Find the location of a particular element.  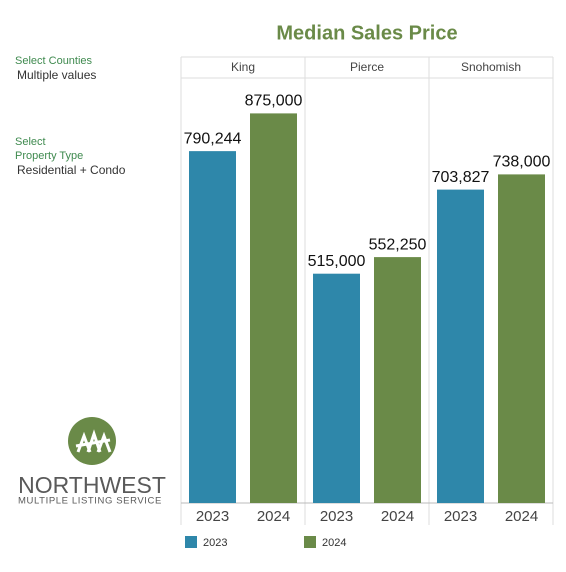

value-label: 738,000 is located at coordinates (522, 162).